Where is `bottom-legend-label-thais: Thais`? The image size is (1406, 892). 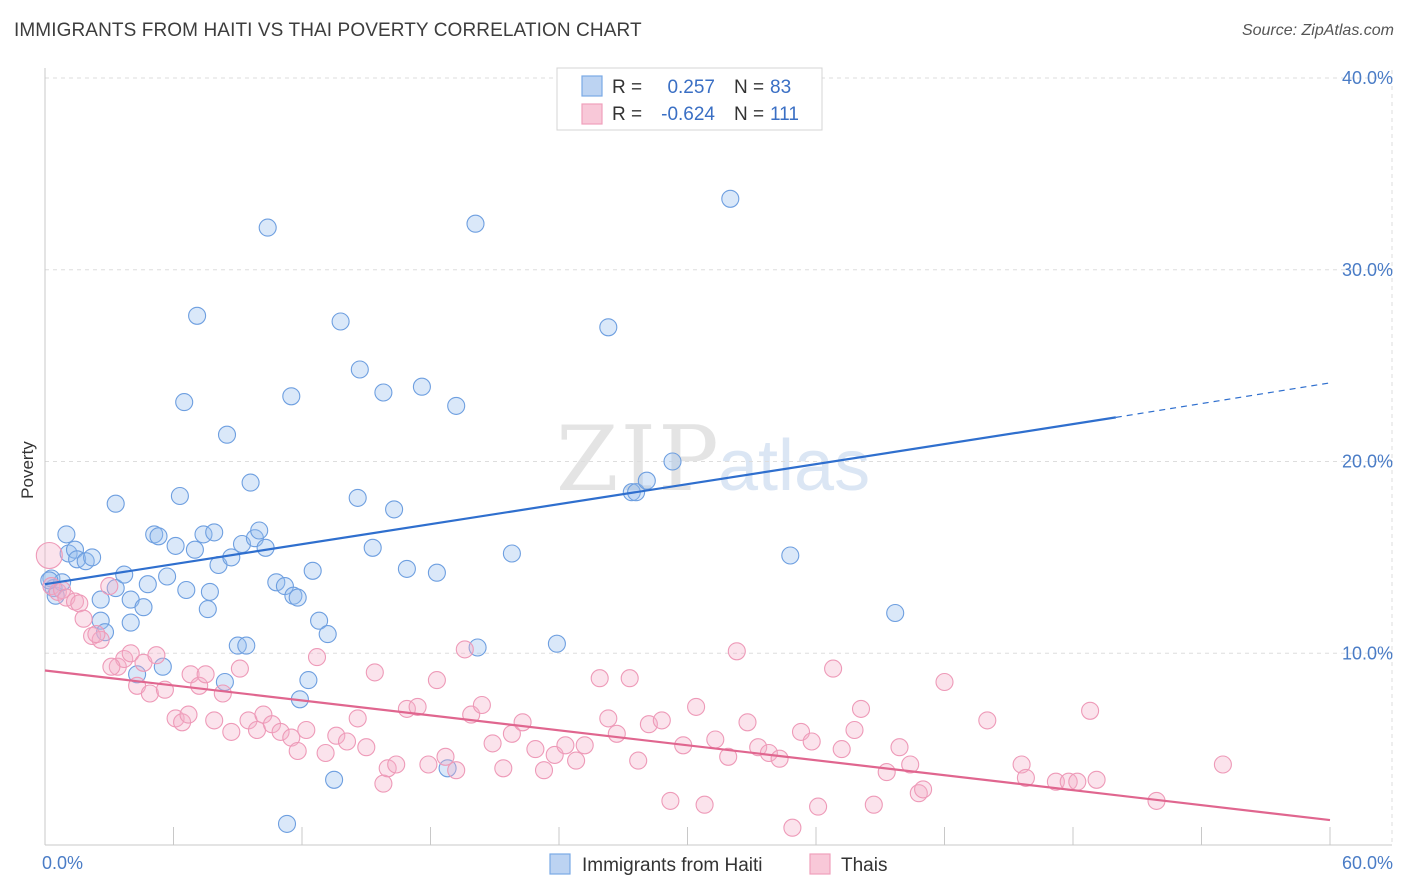 bottom-legend-label-thais: Thais is located at coordinates (864, 865).